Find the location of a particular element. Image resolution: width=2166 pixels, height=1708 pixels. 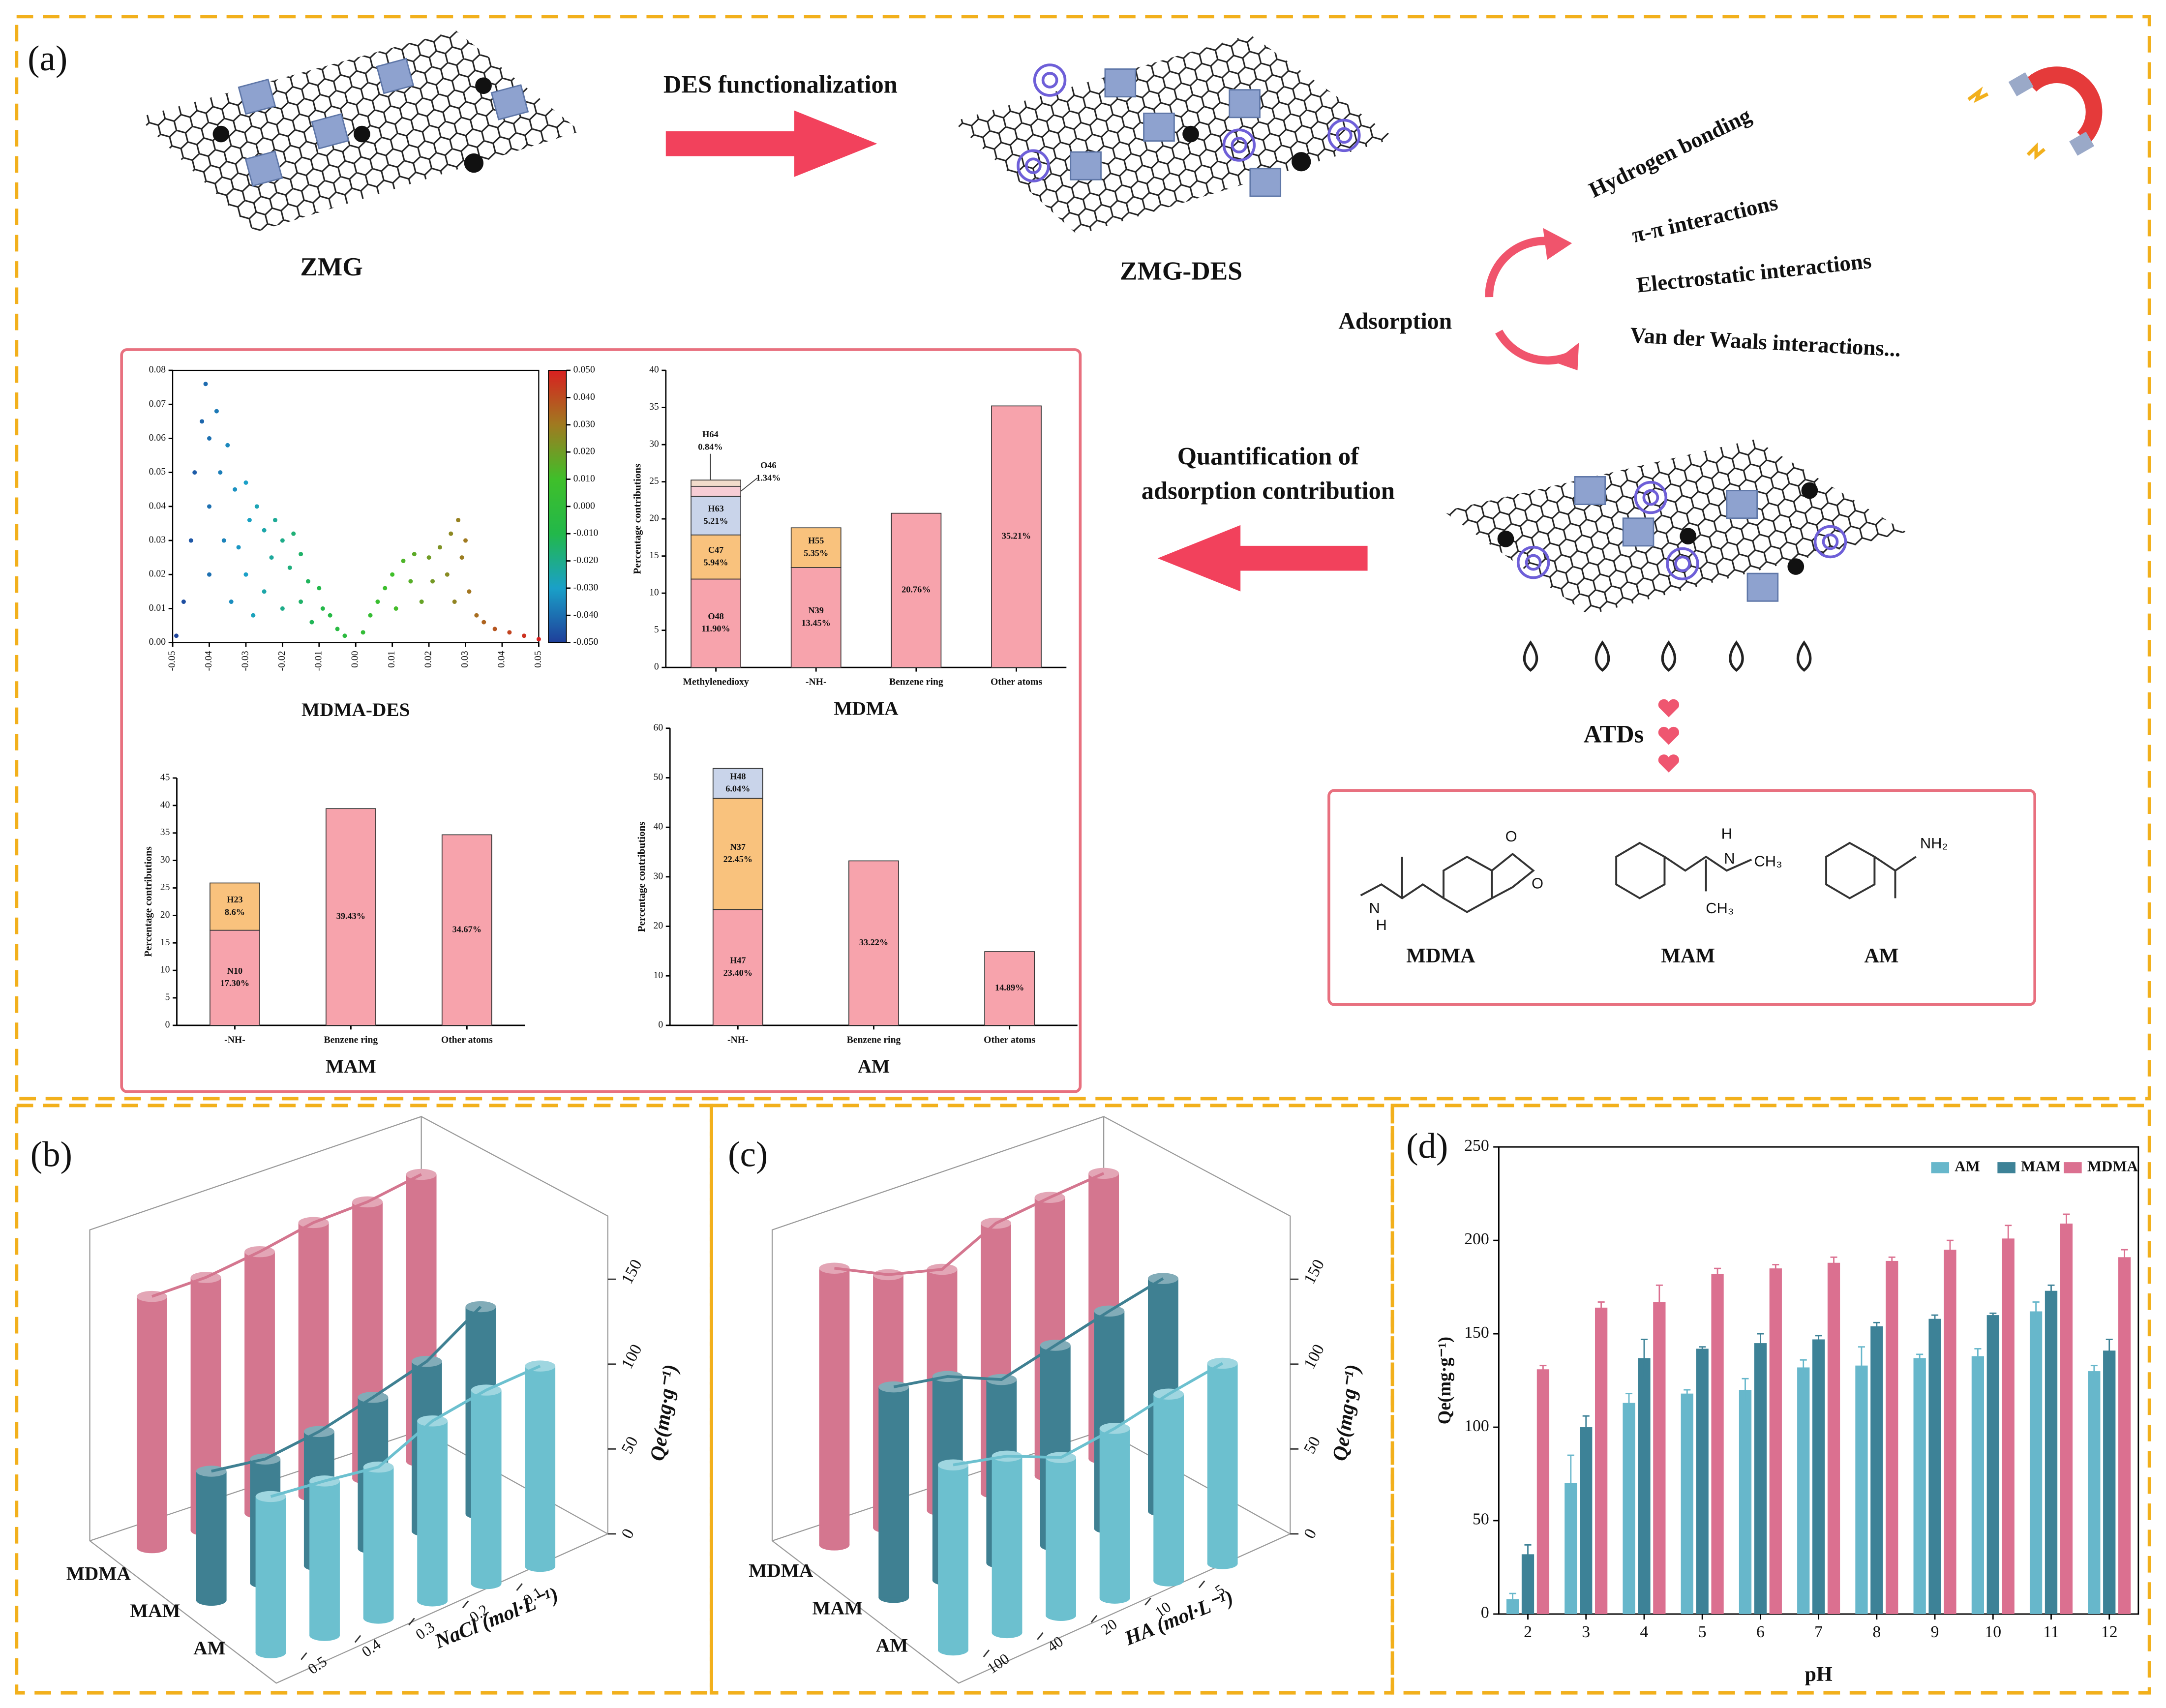

y-tick-label: 35 is located at coordinates (165, 832).